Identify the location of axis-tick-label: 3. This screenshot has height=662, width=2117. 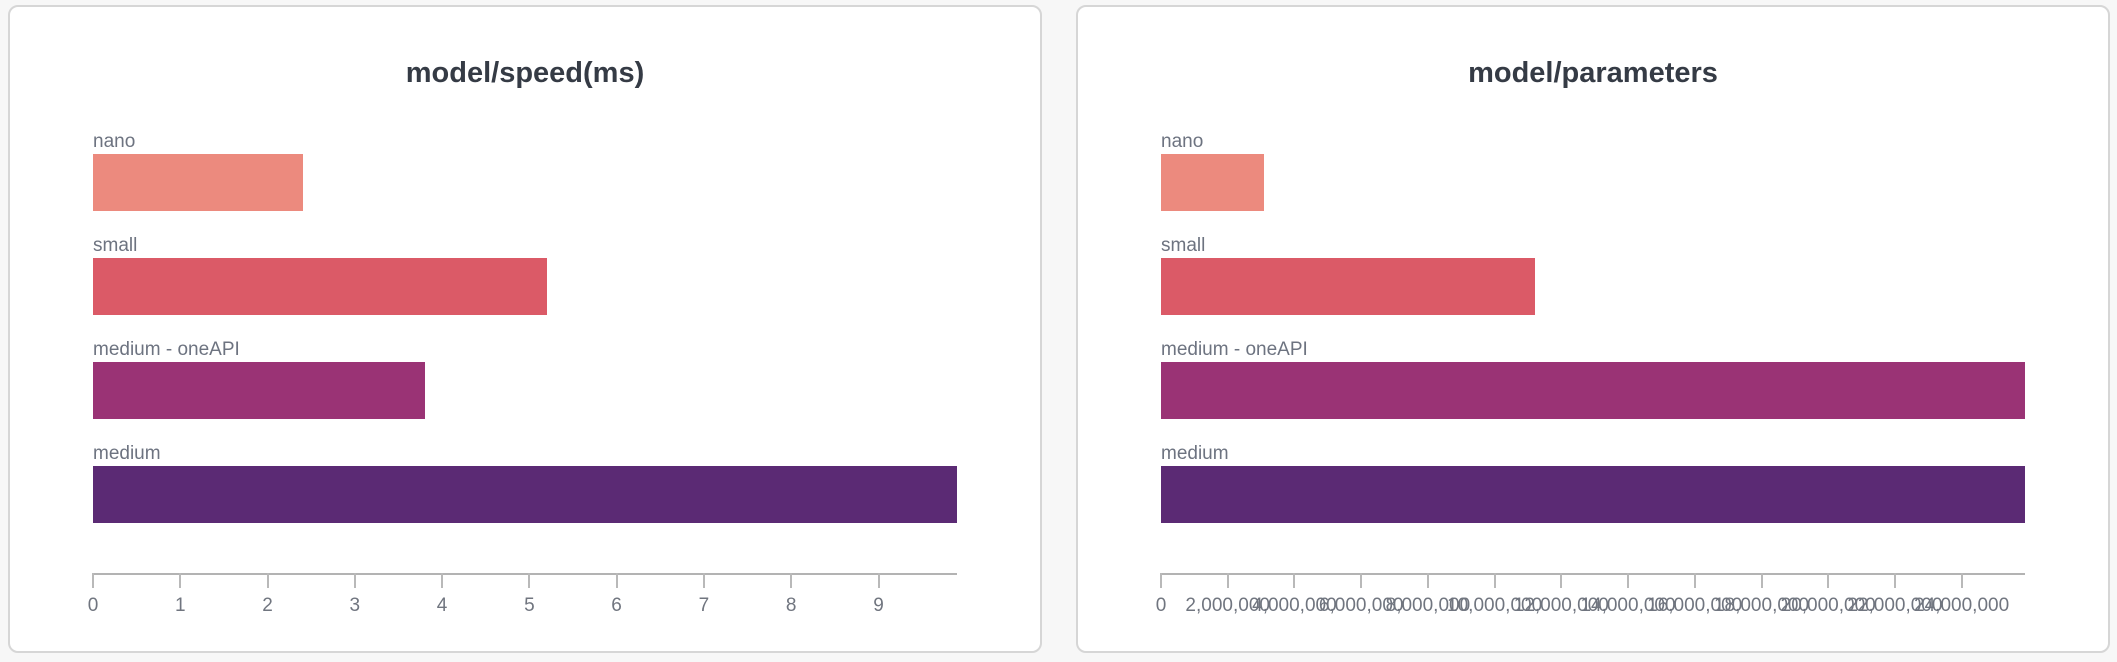
(355, 605).